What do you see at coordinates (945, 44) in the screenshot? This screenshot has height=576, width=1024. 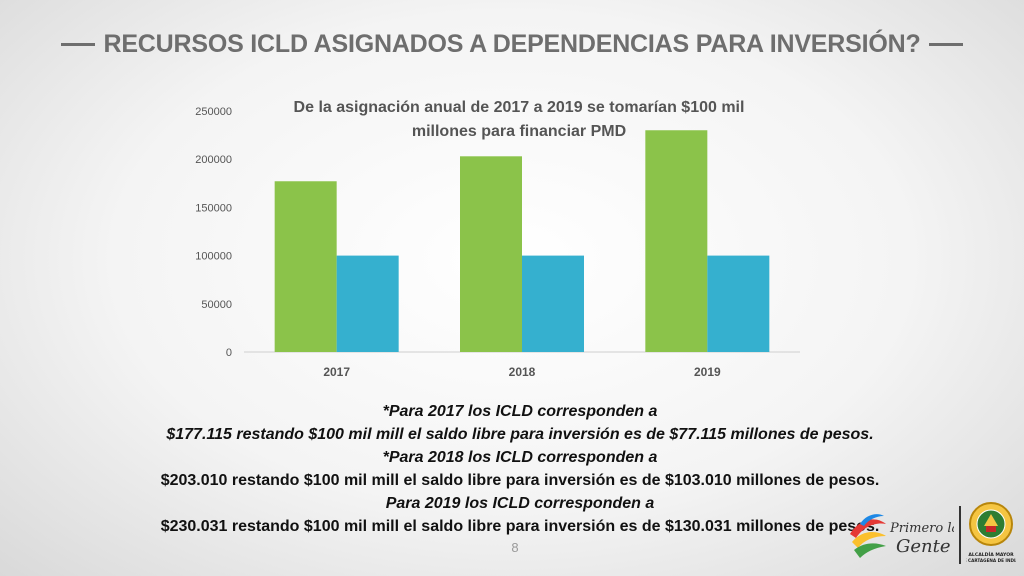 I see `title-dash-right` at bounding box center [945, 44].